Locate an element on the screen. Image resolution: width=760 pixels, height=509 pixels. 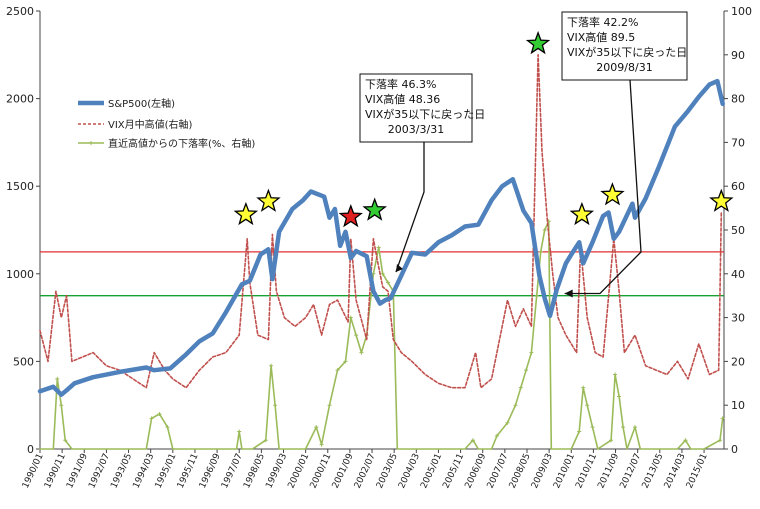
x-tick-label: 1997/07 is located at coordinates (232, 471).